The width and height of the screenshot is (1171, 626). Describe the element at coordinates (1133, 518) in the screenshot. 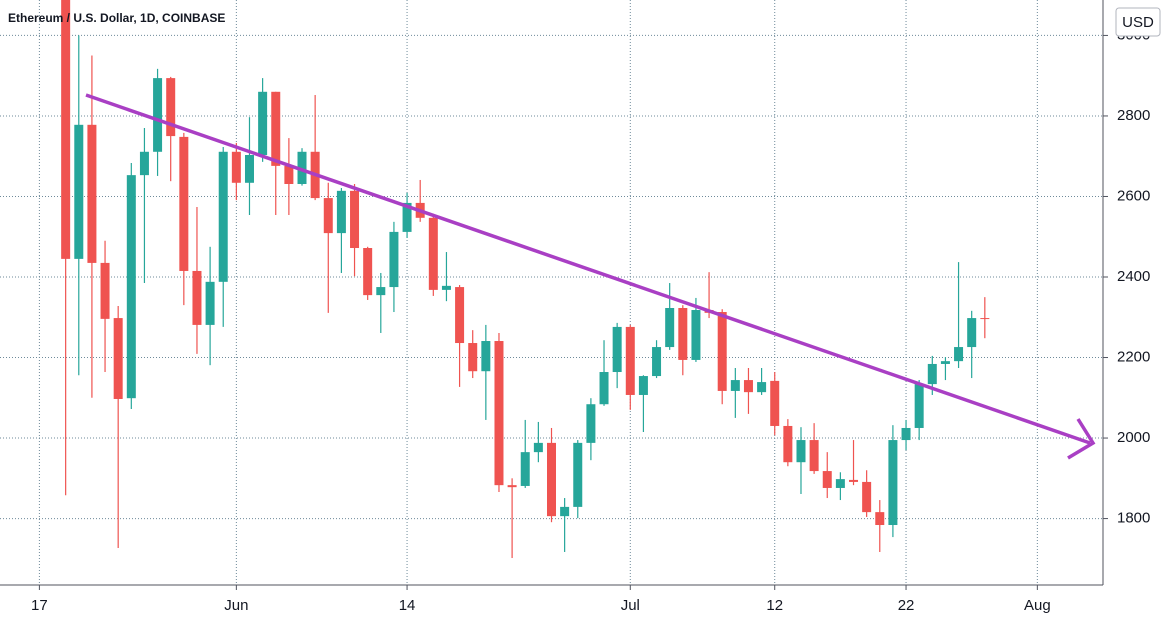

I see `y-tick-label: 1800` at that location.